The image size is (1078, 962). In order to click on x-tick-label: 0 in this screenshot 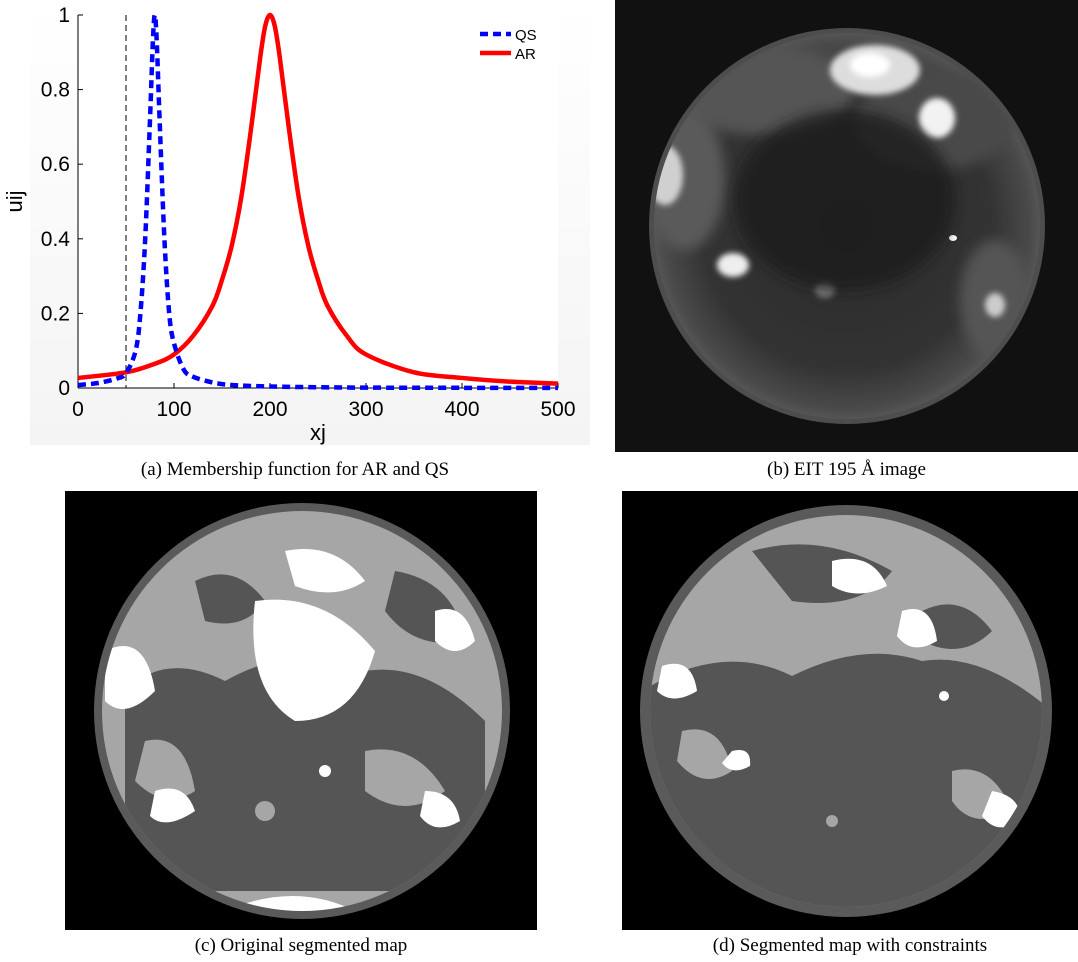, I will do `click(78, 409)`.